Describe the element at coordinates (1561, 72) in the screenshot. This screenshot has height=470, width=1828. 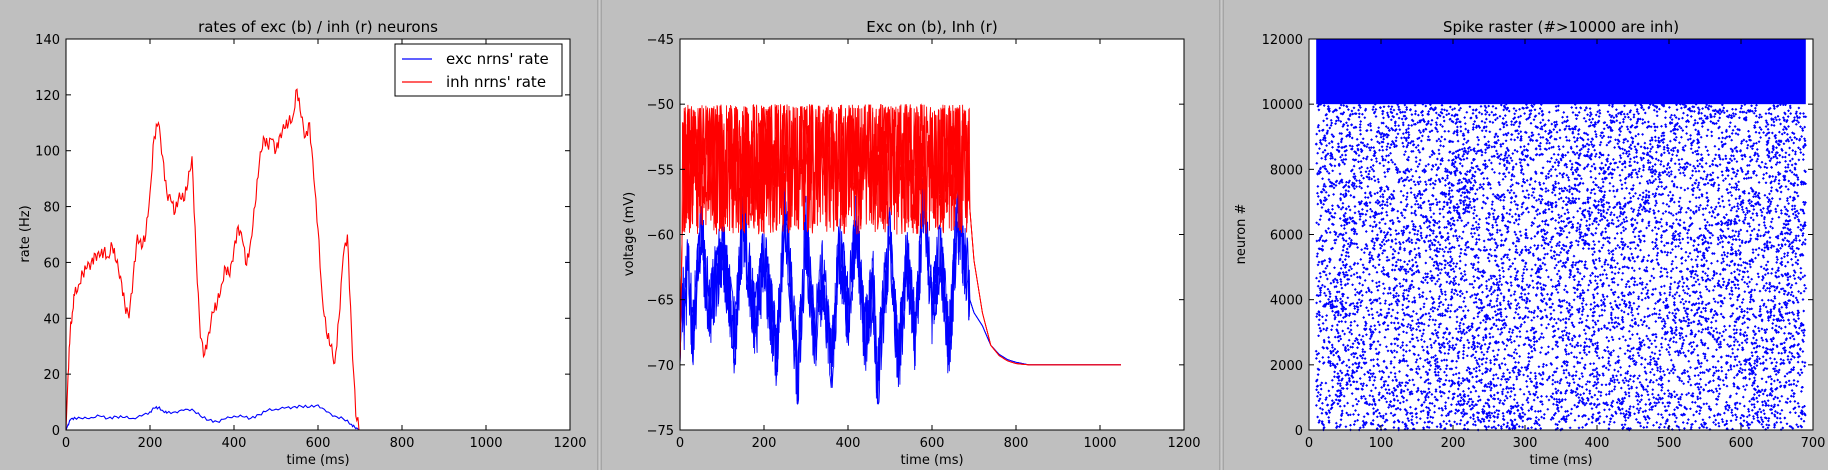
I see `inh-spike-block` at that location.